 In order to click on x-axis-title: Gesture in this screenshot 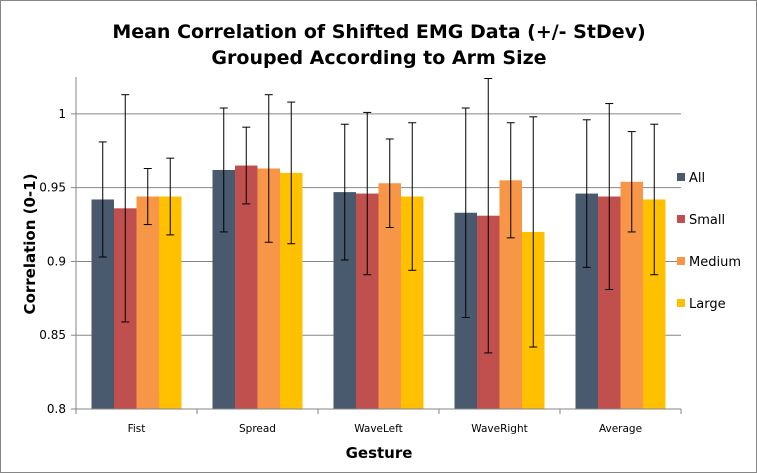, I will do `click(379, 453)`.